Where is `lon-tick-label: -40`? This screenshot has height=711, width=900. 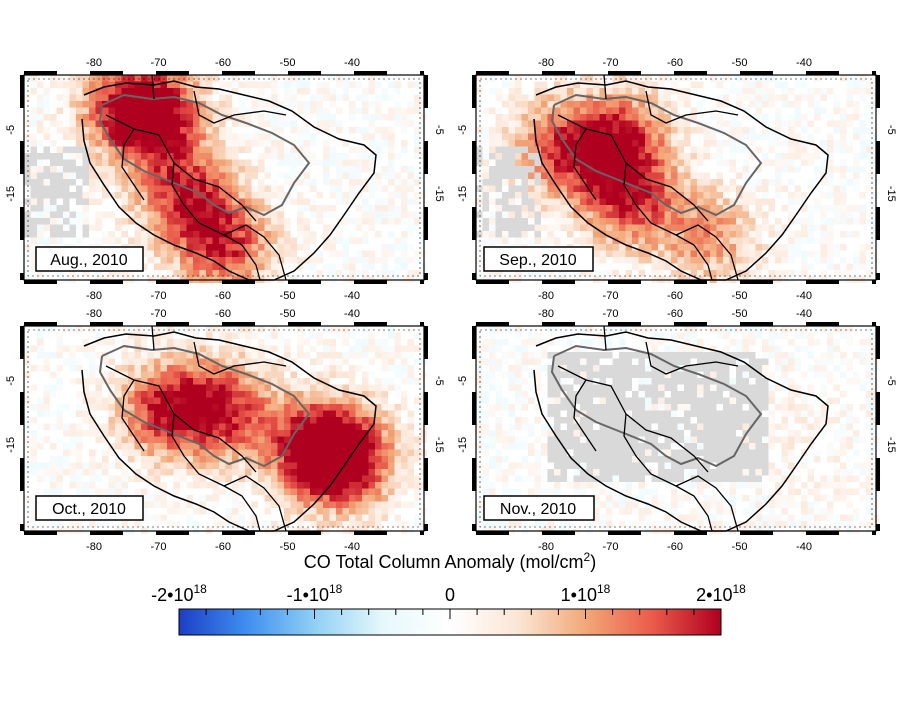 lon-tick-label: -40 is located at coordinates (804, 63).